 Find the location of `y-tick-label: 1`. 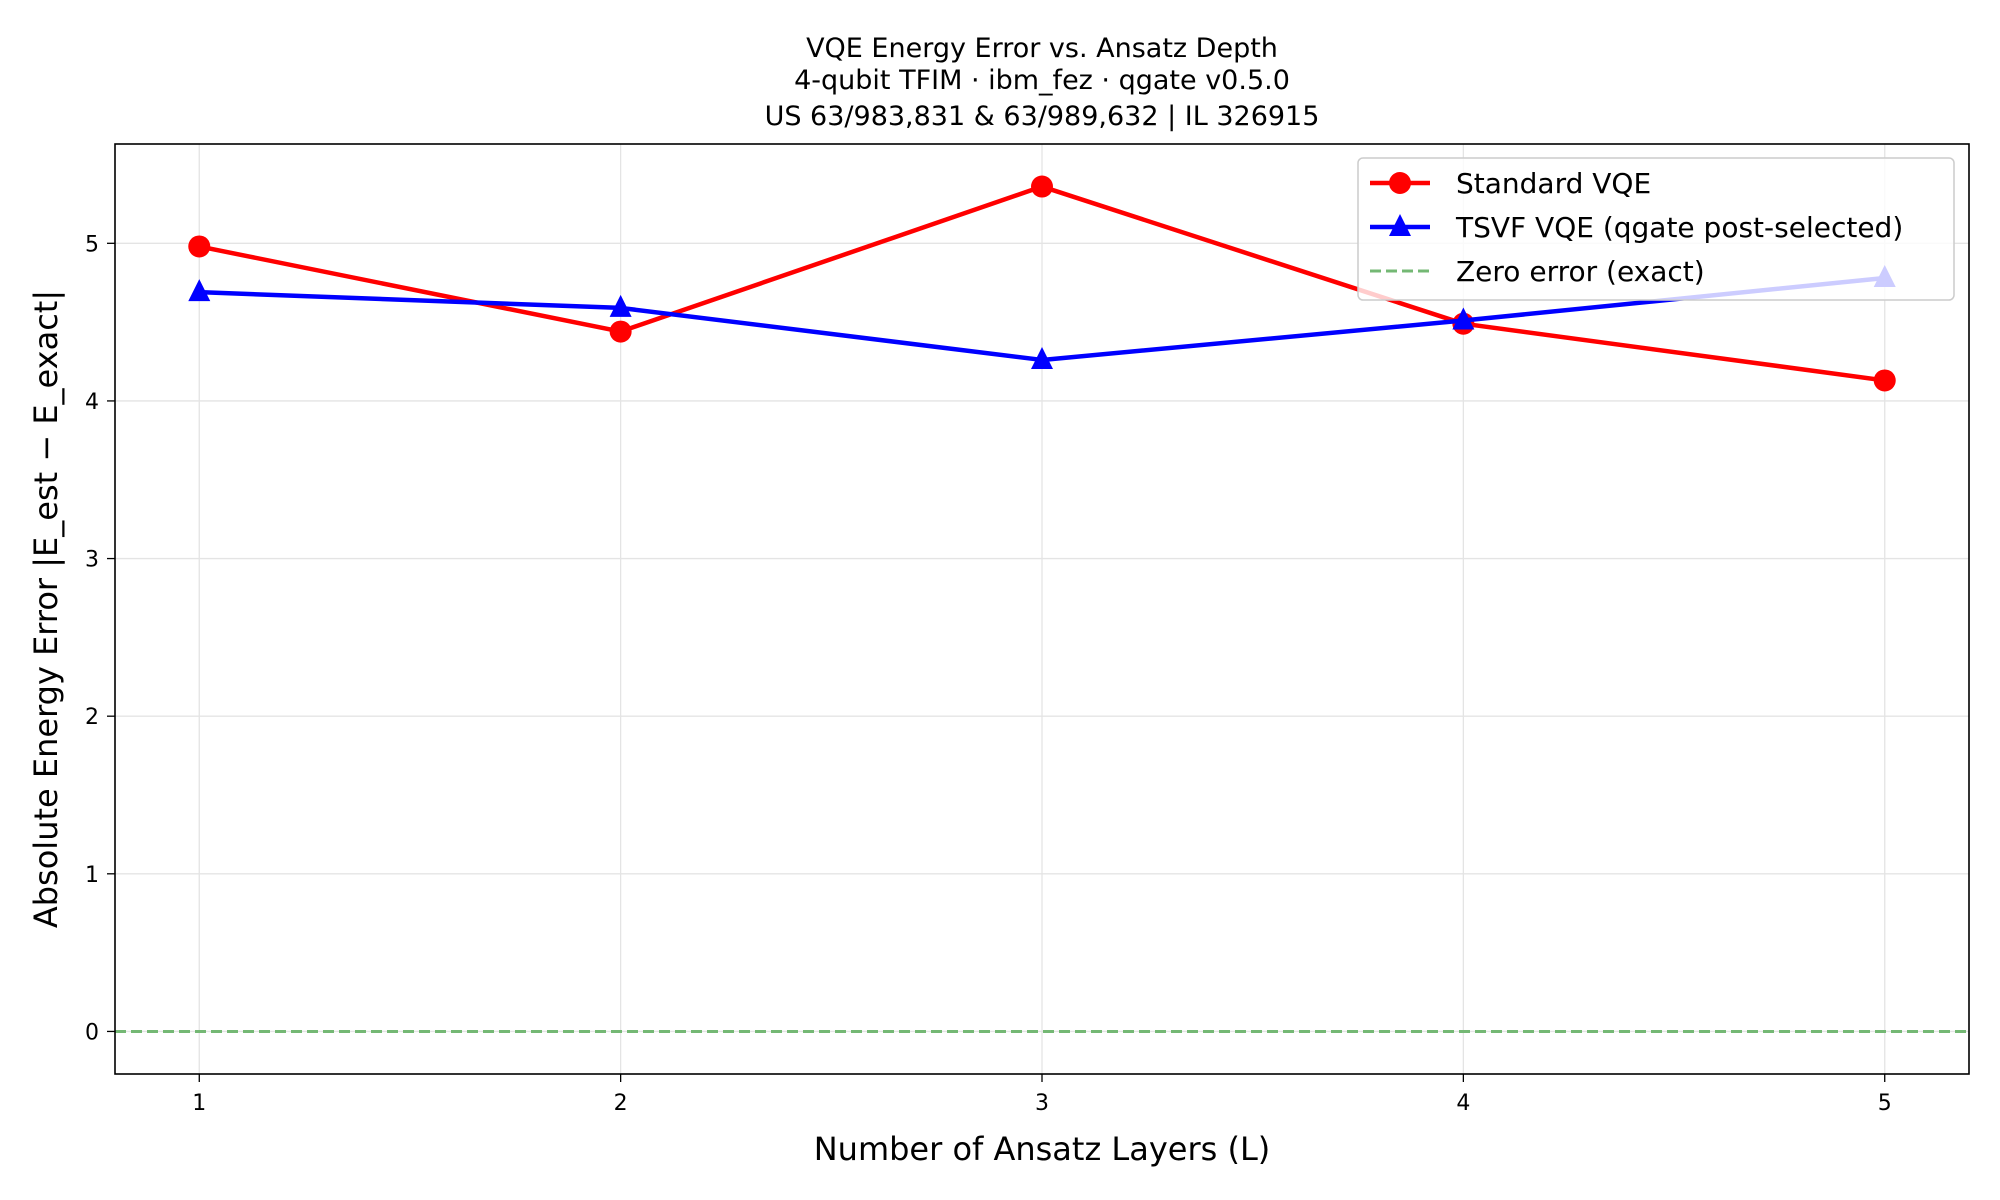

y-tick-label: 1 is located at coordinates (92, 875).